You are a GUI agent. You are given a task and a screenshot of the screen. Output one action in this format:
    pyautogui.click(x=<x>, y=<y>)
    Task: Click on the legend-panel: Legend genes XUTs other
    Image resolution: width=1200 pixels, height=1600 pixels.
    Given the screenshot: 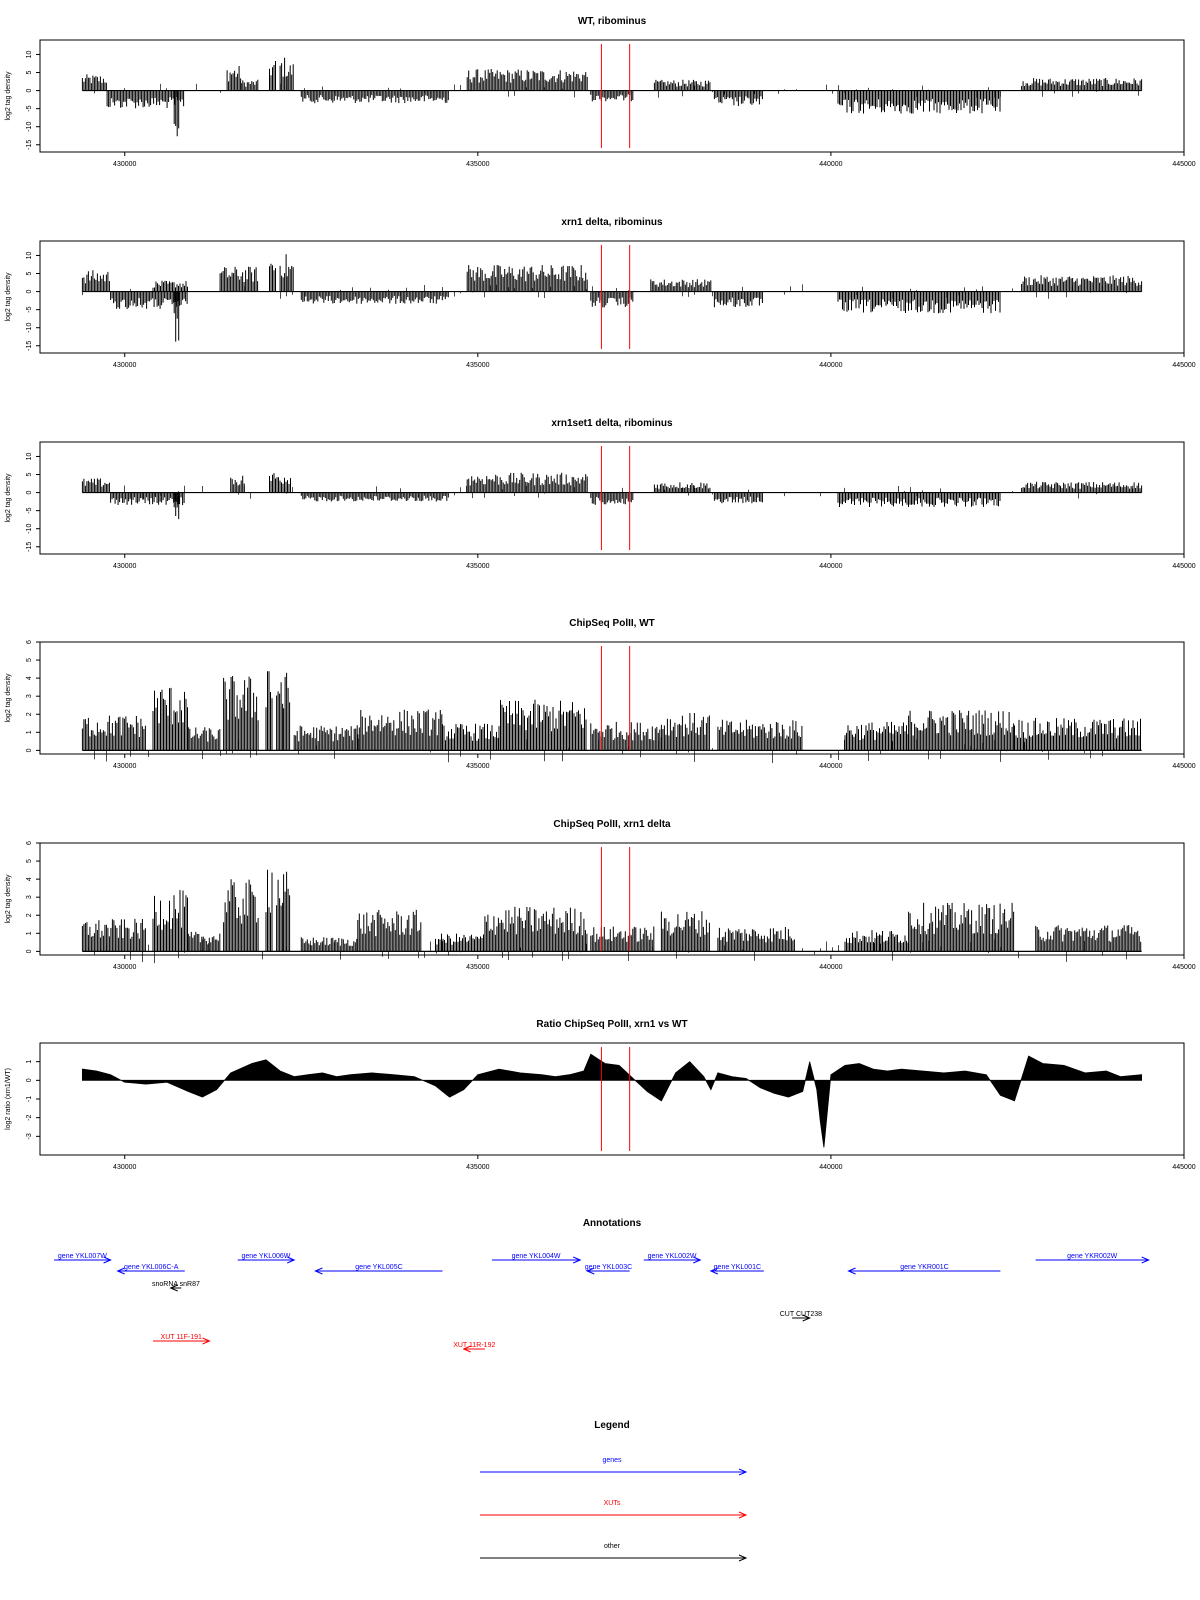 What is the action you would take?
    pyautogui.click(x=614, y=1491)
    